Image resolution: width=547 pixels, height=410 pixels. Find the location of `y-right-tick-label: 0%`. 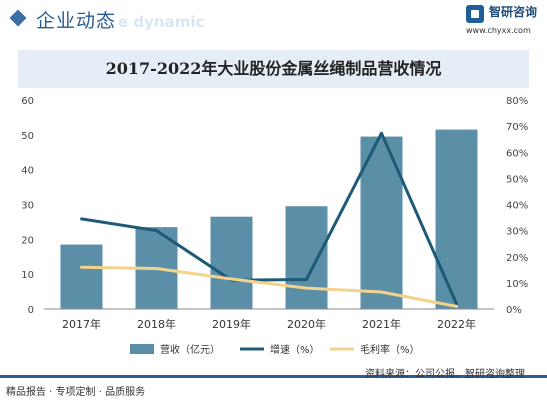

y-right-tick-label: 0% is located at coordinates (514, 310).